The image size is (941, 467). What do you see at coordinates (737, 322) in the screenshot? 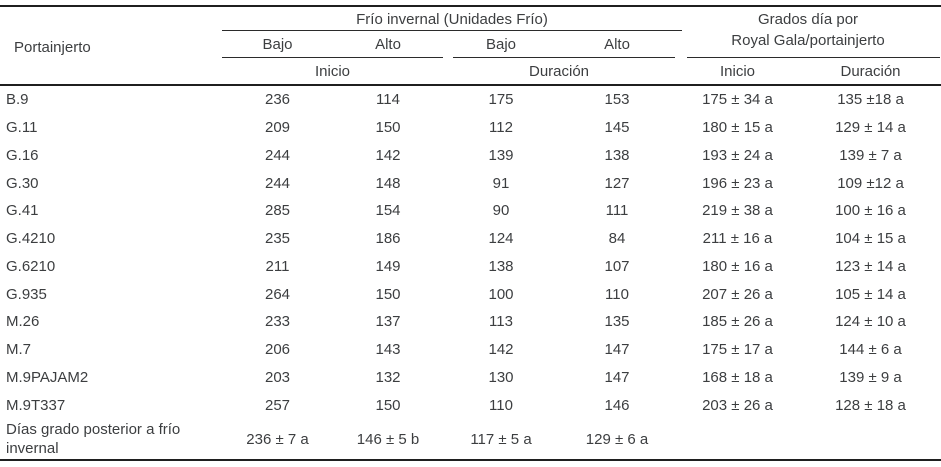
I see `cell-grados-inicio: 185 ± 26 a` at bounding box center [737, 322].